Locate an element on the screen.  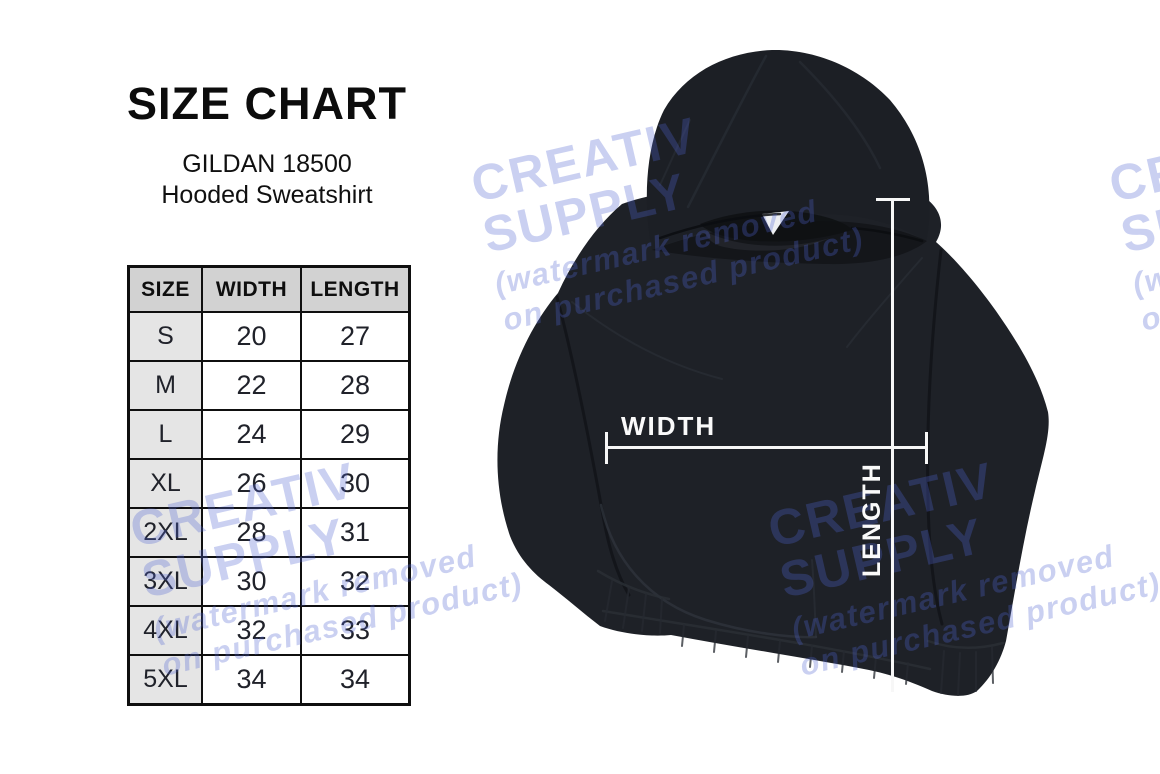
table-row: M 22 28 is located at coordinates (269, 385).